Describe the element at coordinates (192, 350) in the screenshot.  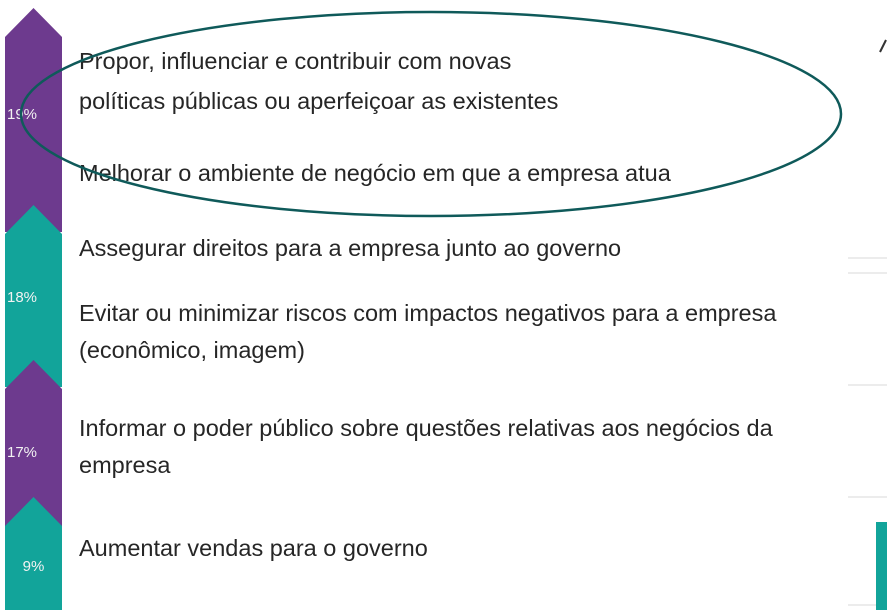
I see `item-text: (econômico, imagem)` at that location.